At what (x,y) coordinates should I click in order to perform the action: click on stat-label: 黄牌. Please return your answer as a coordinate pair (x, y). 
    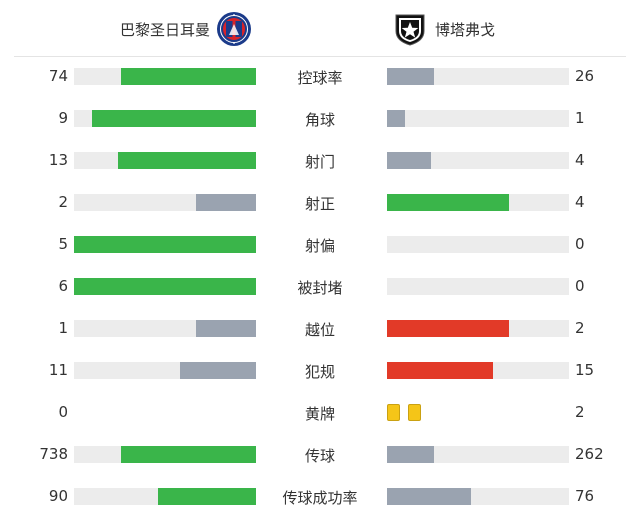
    Looking at the image, I should click on (319, 414).